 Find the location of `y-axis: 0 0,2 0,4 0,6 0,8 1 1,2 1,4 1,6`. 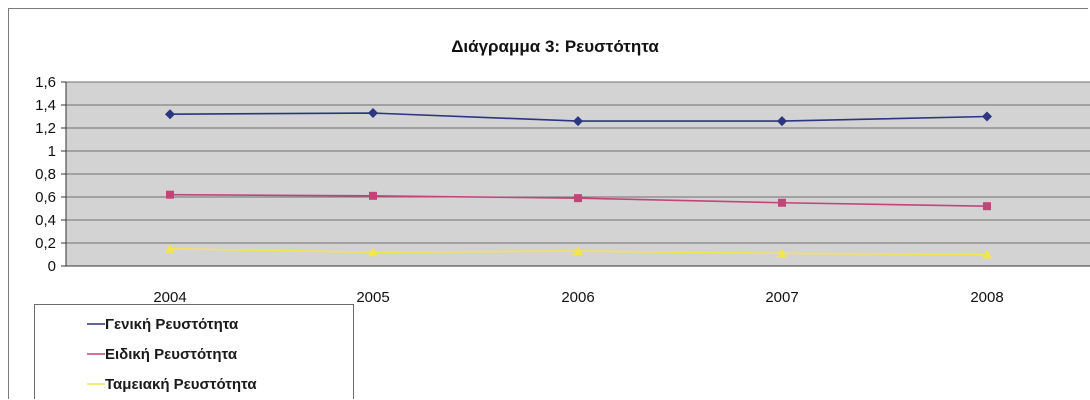

y-axis: 0 0,2 0,4 0,6 0,8 1 1,2 1,4 1,6 is located at coordinates (51, 174).